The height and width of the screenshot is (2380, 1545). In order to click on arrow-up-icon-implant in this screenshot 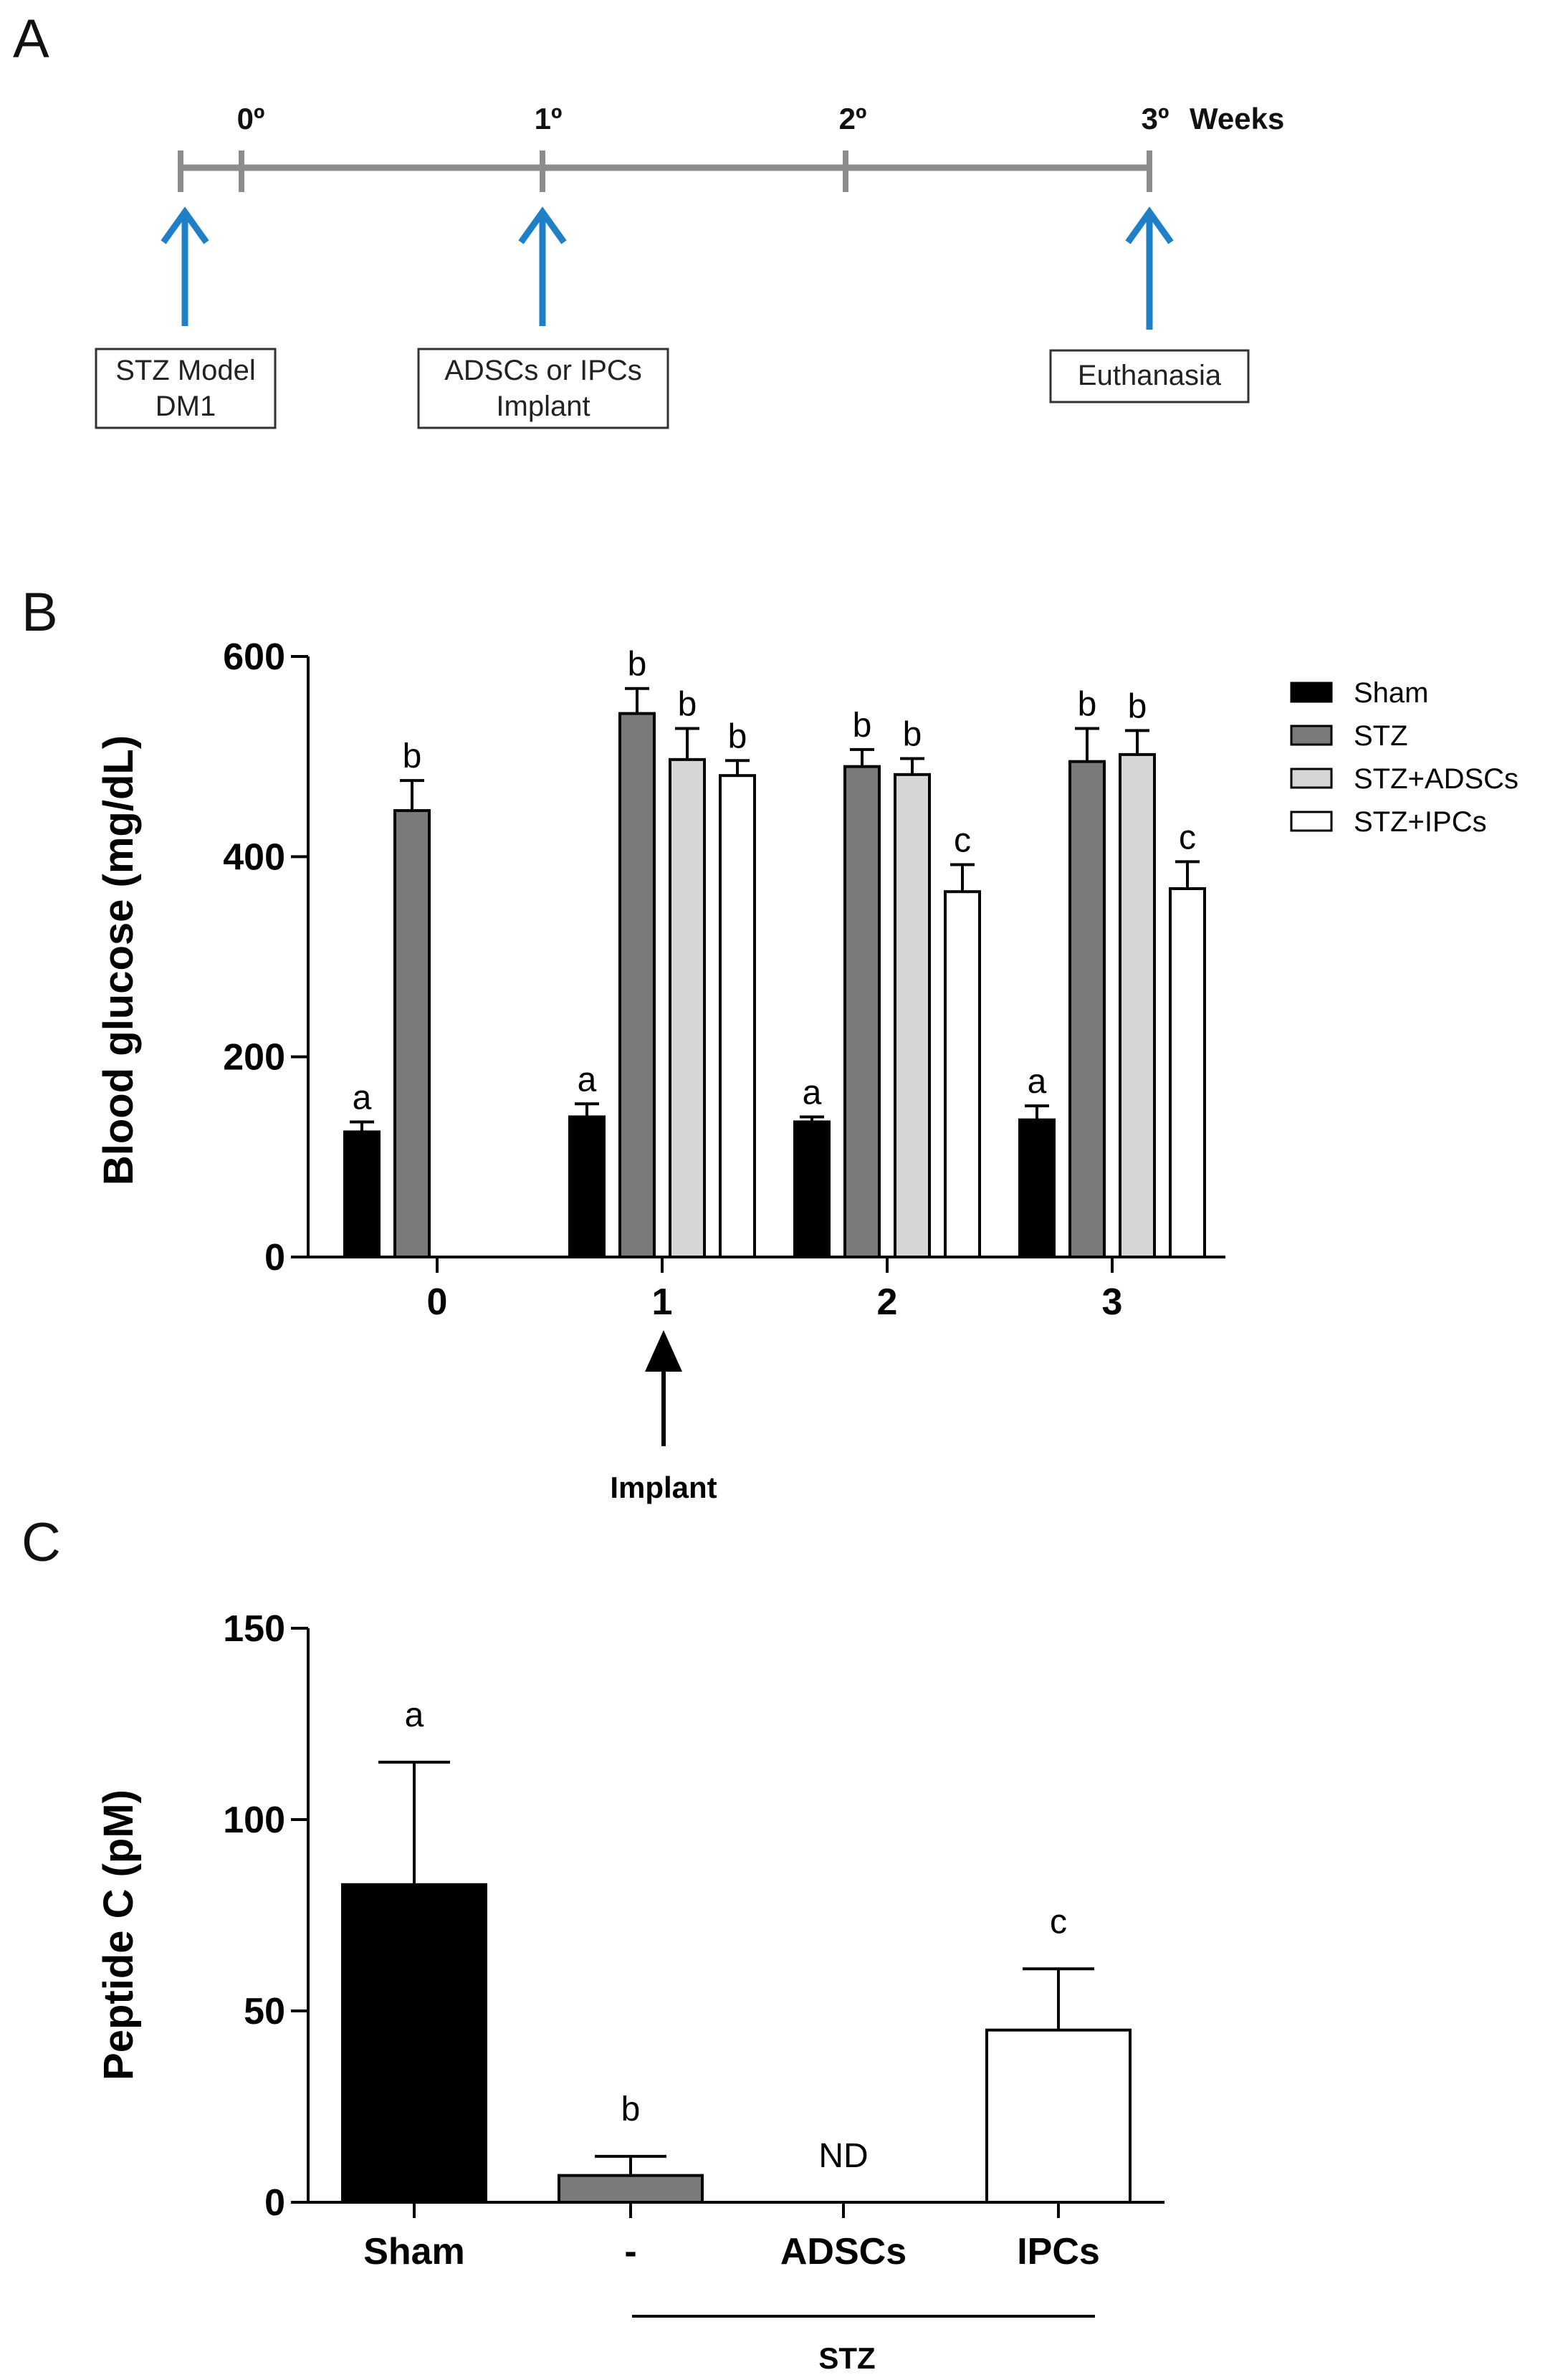, I will do `click(542, 266)`.